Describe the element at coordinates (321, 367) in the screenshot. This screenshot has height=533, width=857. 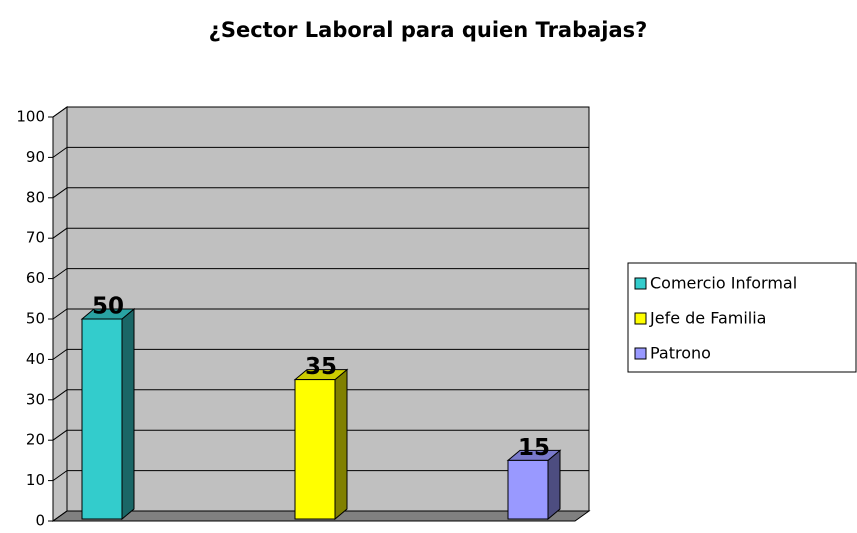
I see `data-label: 35` at that location.